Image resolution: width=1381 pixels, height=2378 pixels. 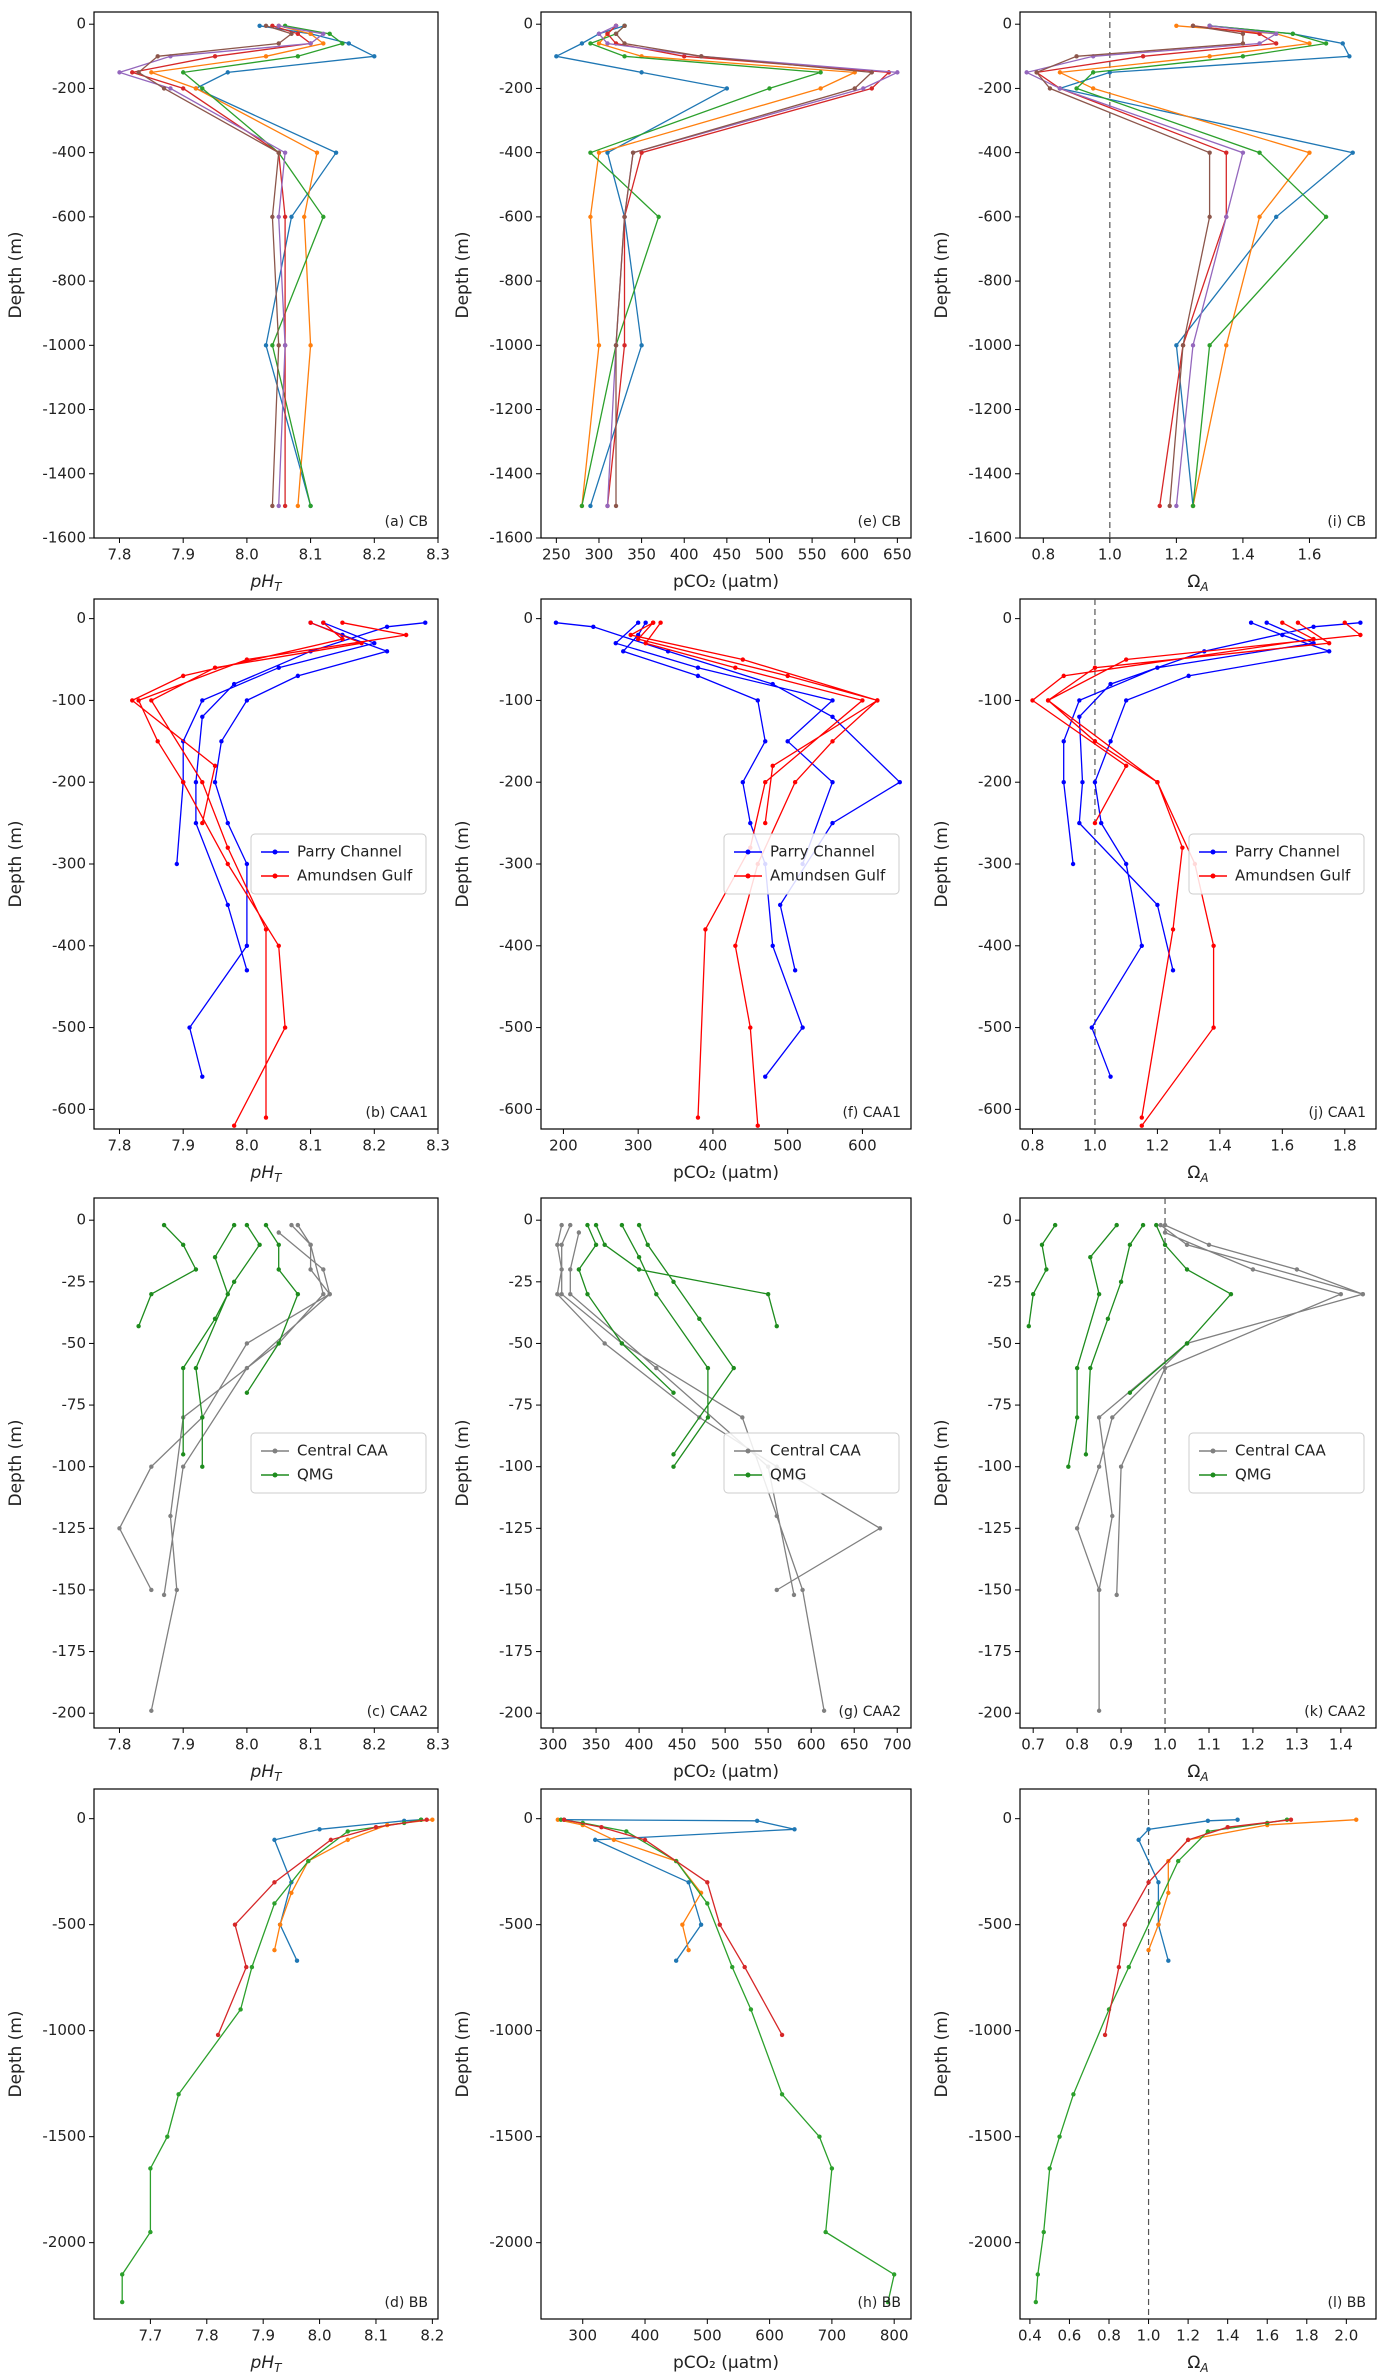 What do you see at coordinates (267, 1773) in the screenshot?
I see `x-axis-label: pHT` at bounding box center [267, 1773].